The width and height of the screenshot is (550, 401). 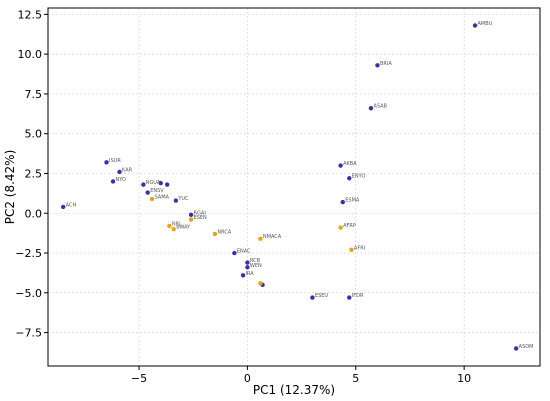 I want to click on y-tick-label: −5.0, so click(x=28, y=293).